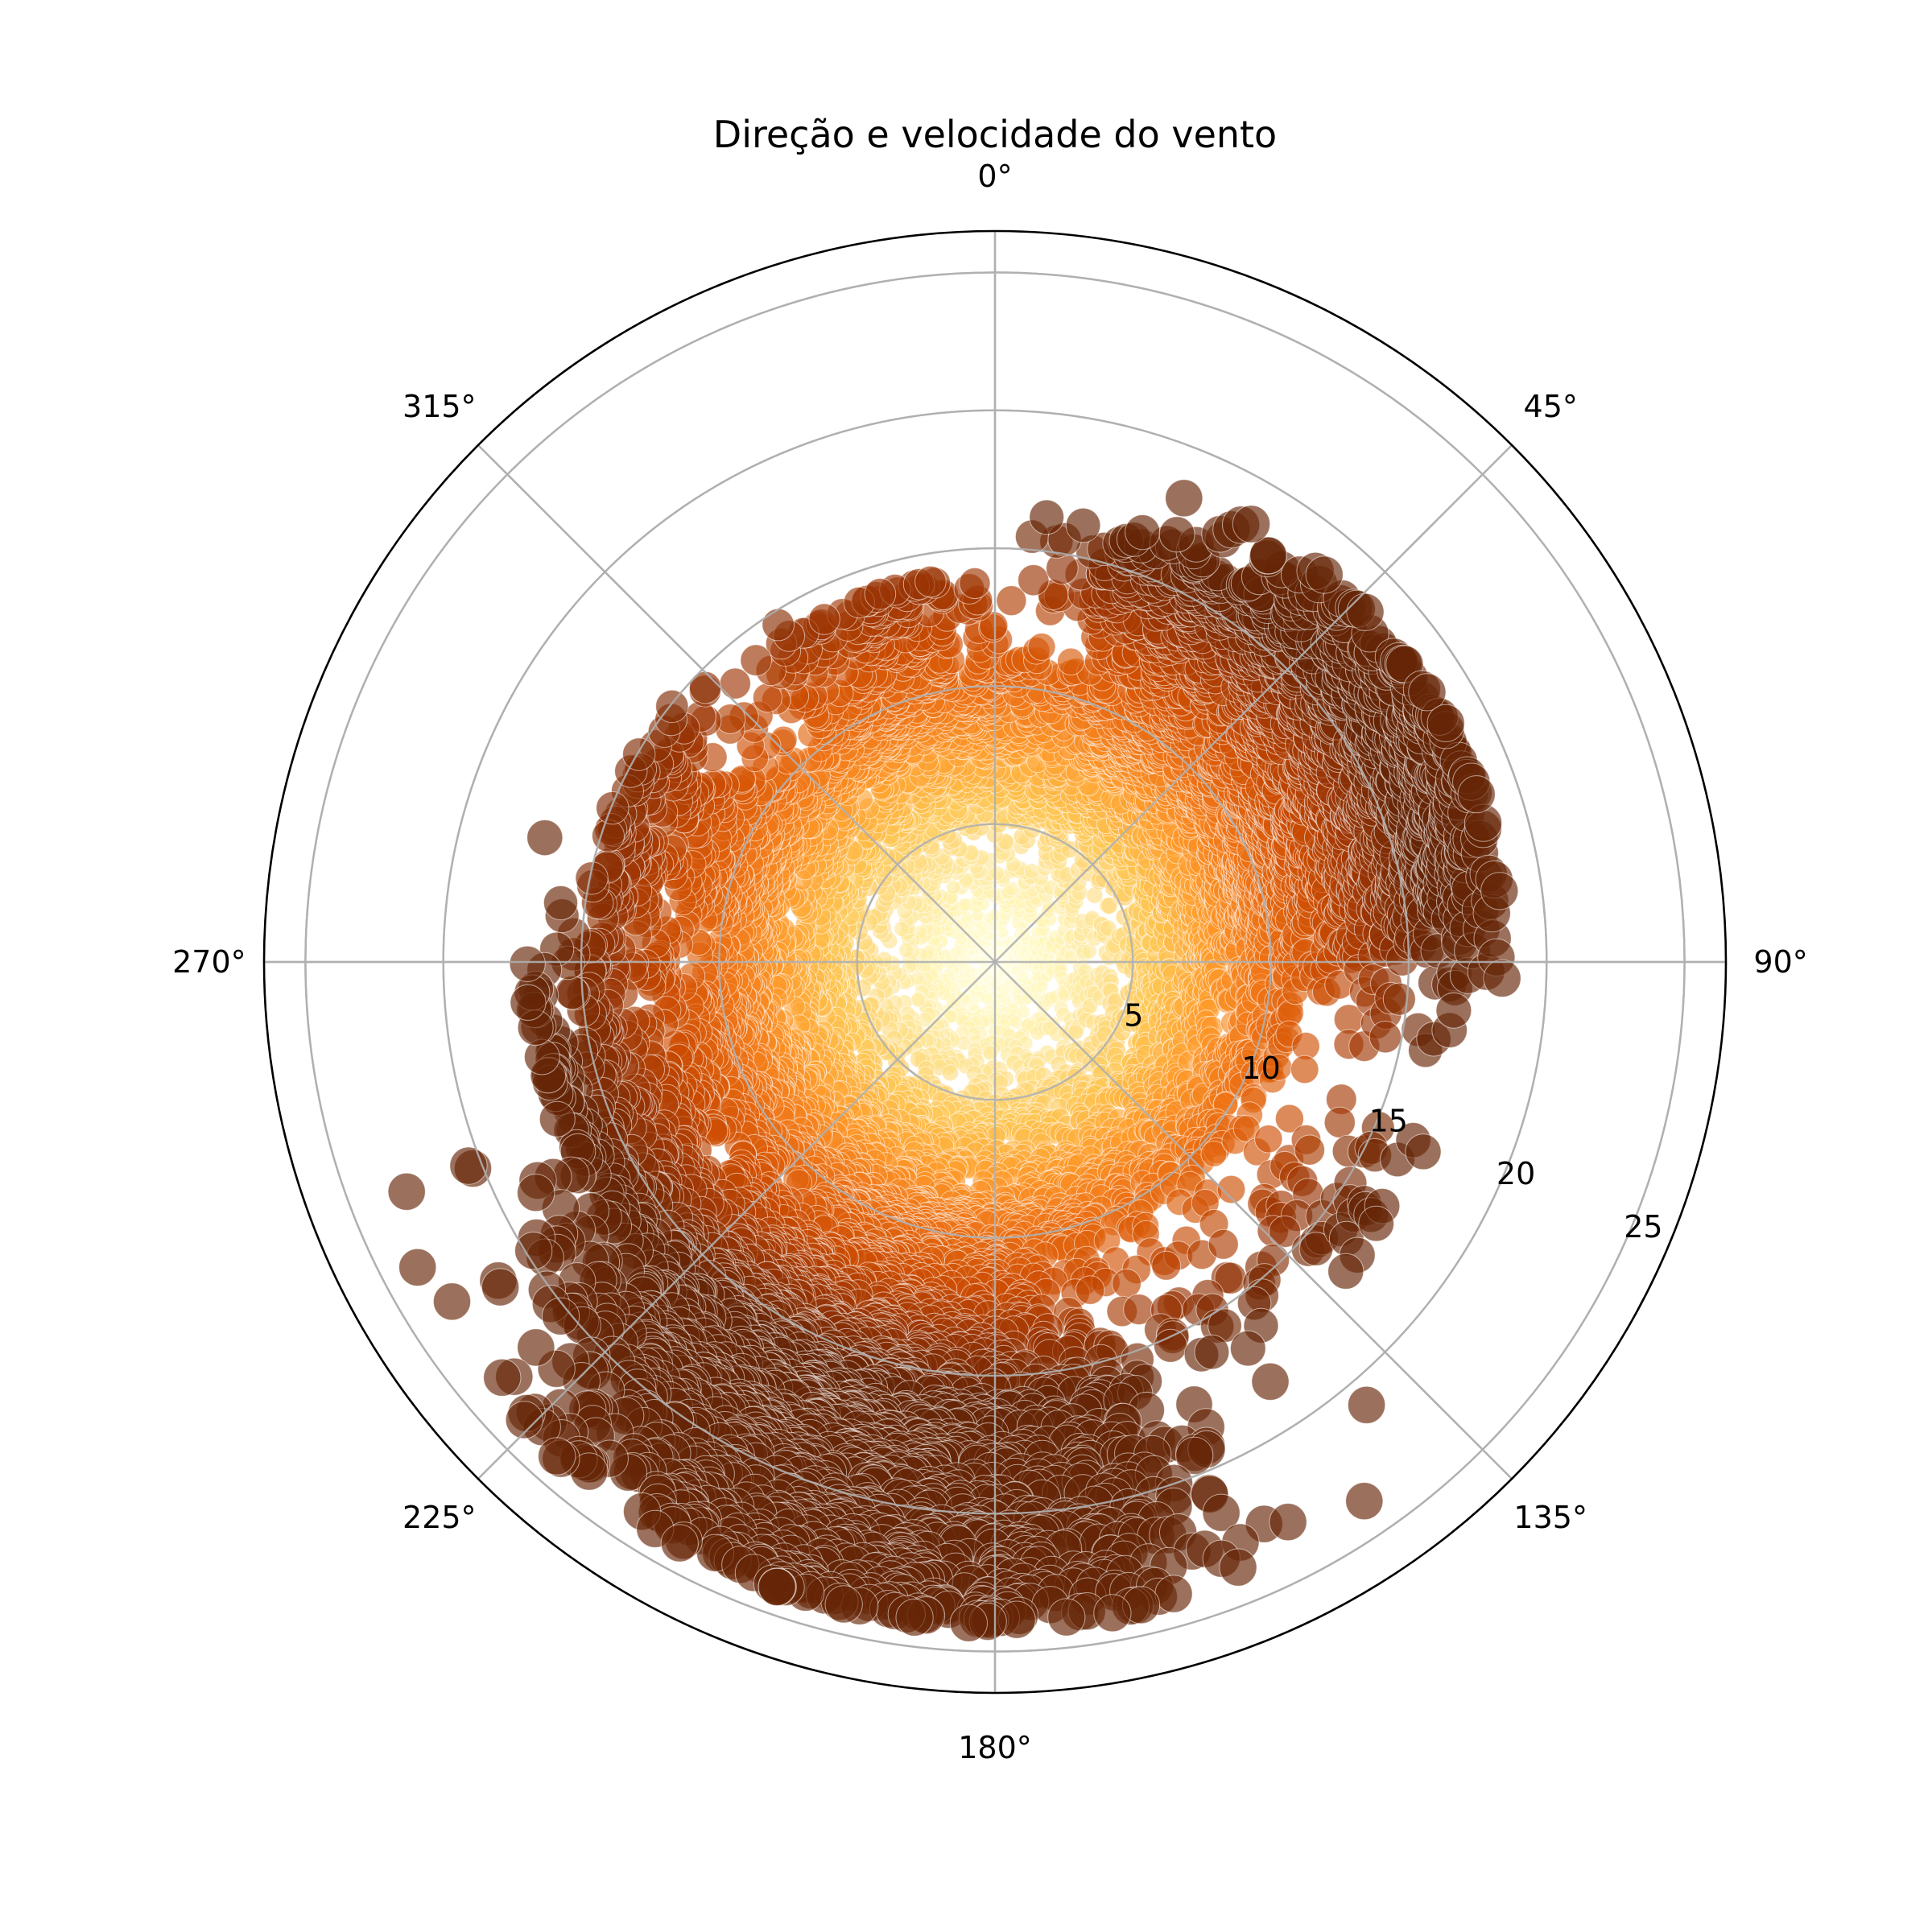 The width and height of the screenshot is (1932, 1932). What do you see at coordinates (995, 134) in the screenshot?
I see `chart-title: Direção e velocidade do vento` at bounding box center [995, 134].